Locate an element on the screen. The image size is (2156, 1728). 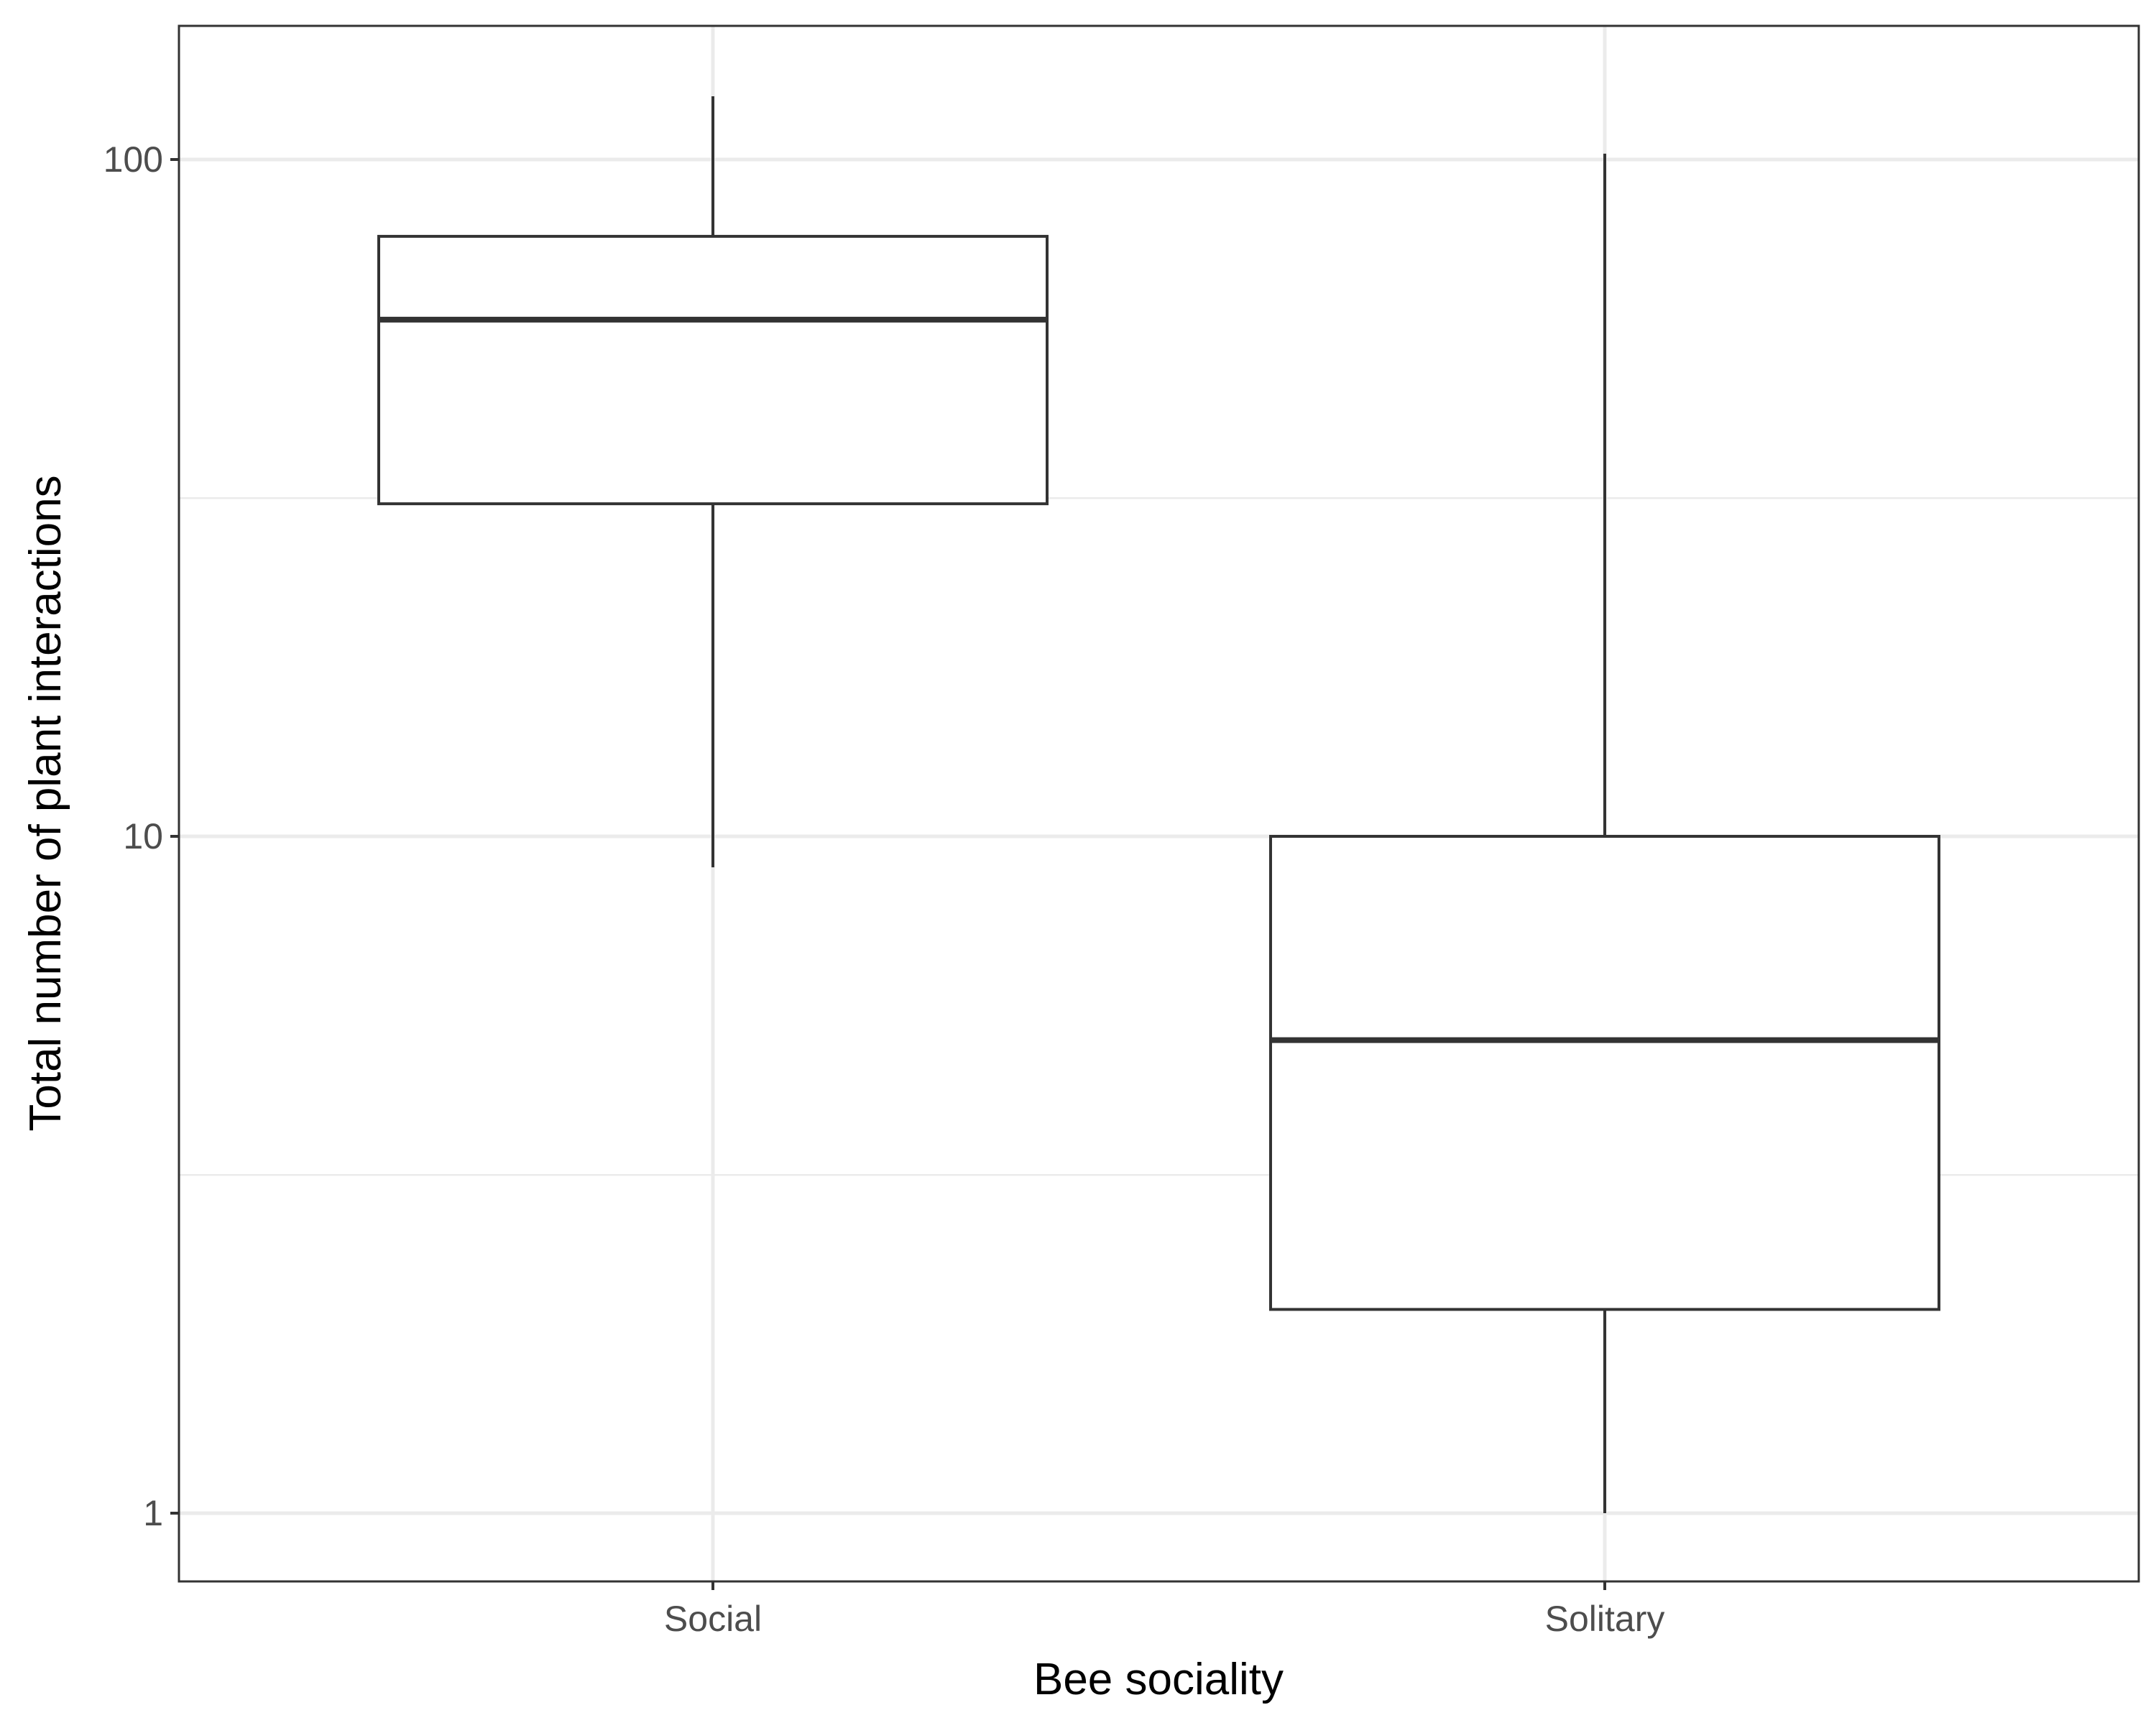
y-tick-label: 100 is located at coordinates (133, 160).